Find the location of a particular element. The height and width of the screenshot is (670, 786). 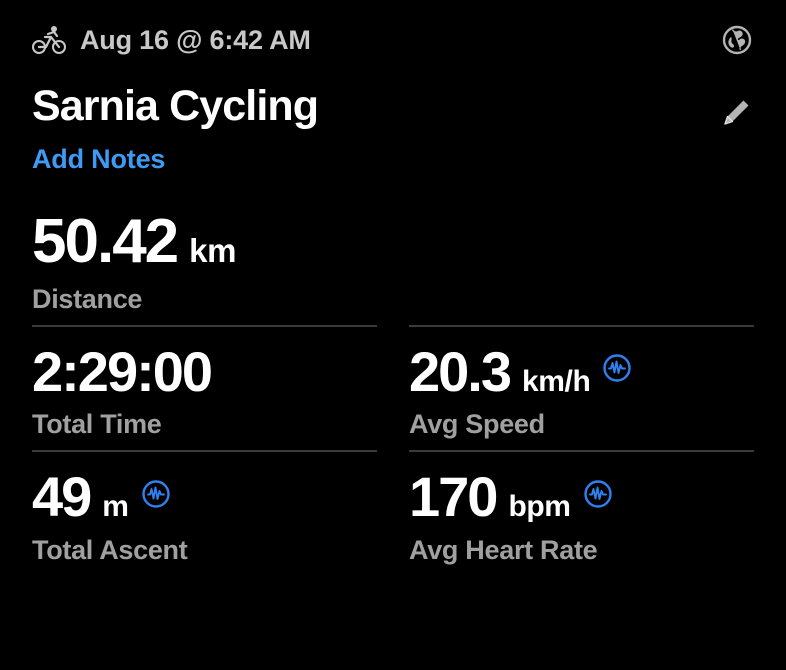

stat-value-line: 170 bpm is located at coordinates (581, 497).